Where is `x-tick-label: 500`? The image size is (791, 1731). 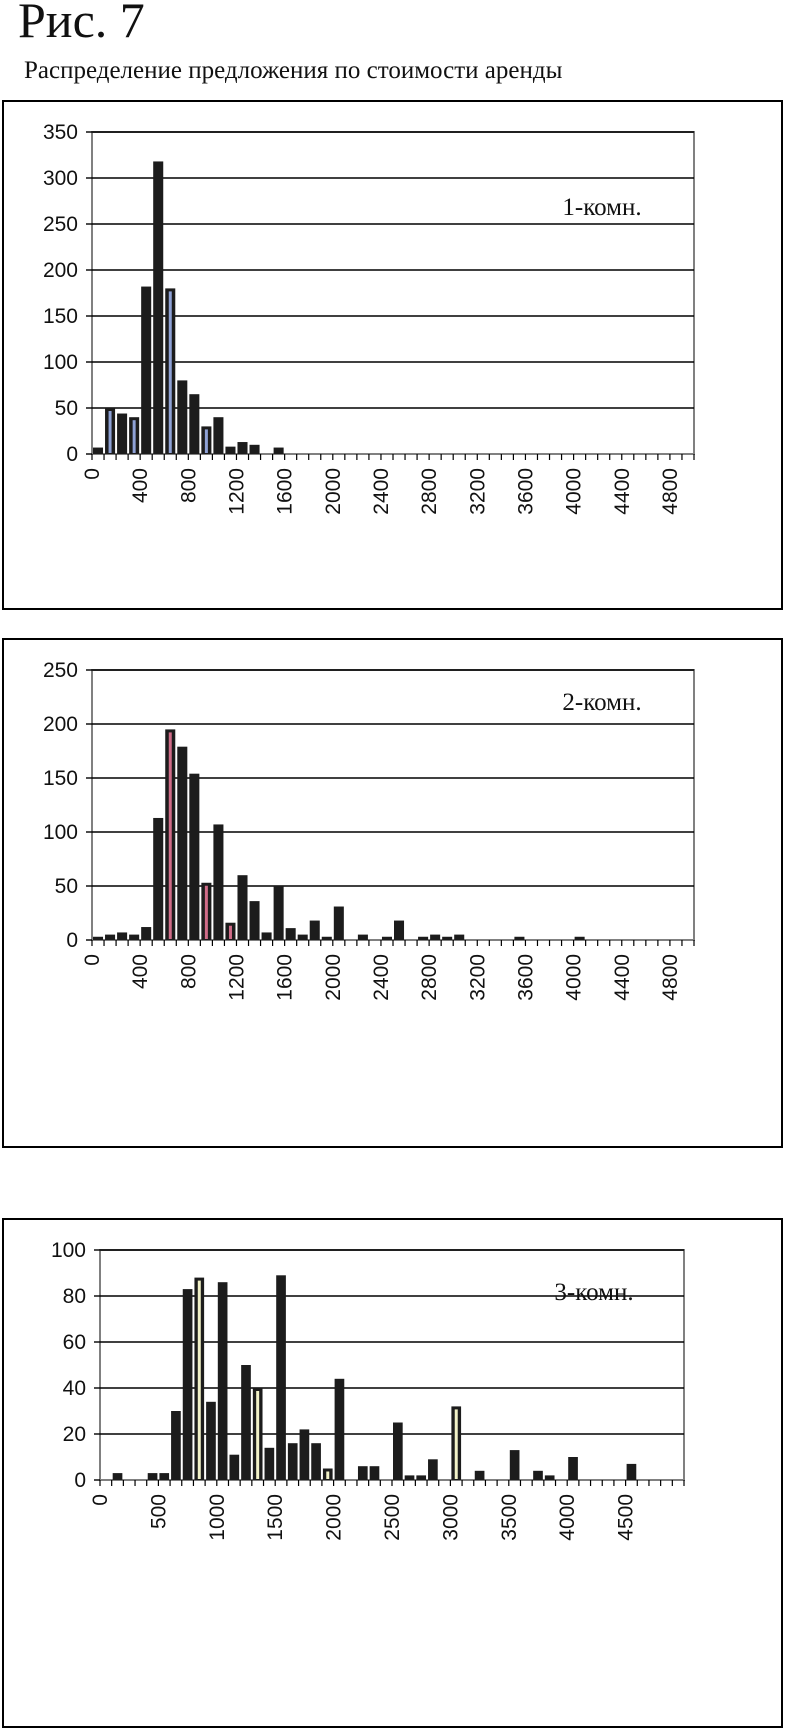
x-tick-label: 500 is located at coordinates (158, 1511).